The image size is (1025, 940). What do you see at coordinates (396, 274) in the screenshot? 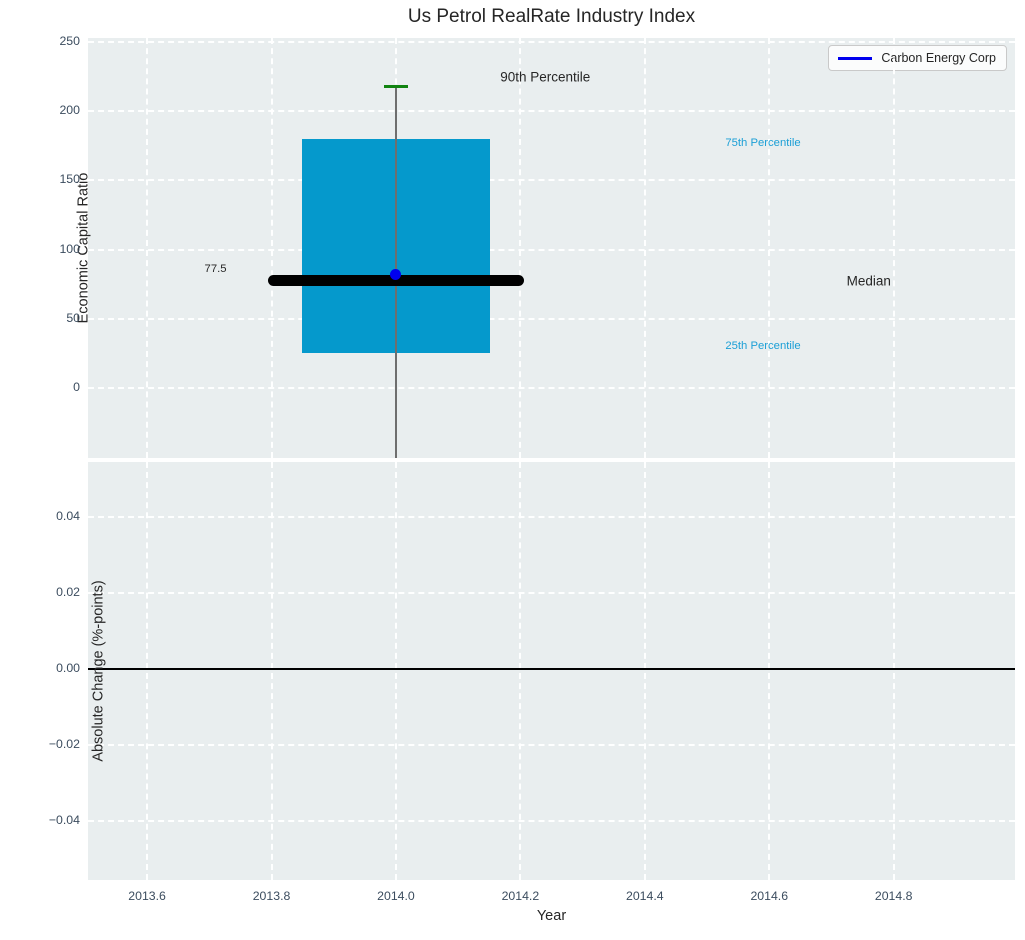
I see `company-point` at bounding box center [396, 274].